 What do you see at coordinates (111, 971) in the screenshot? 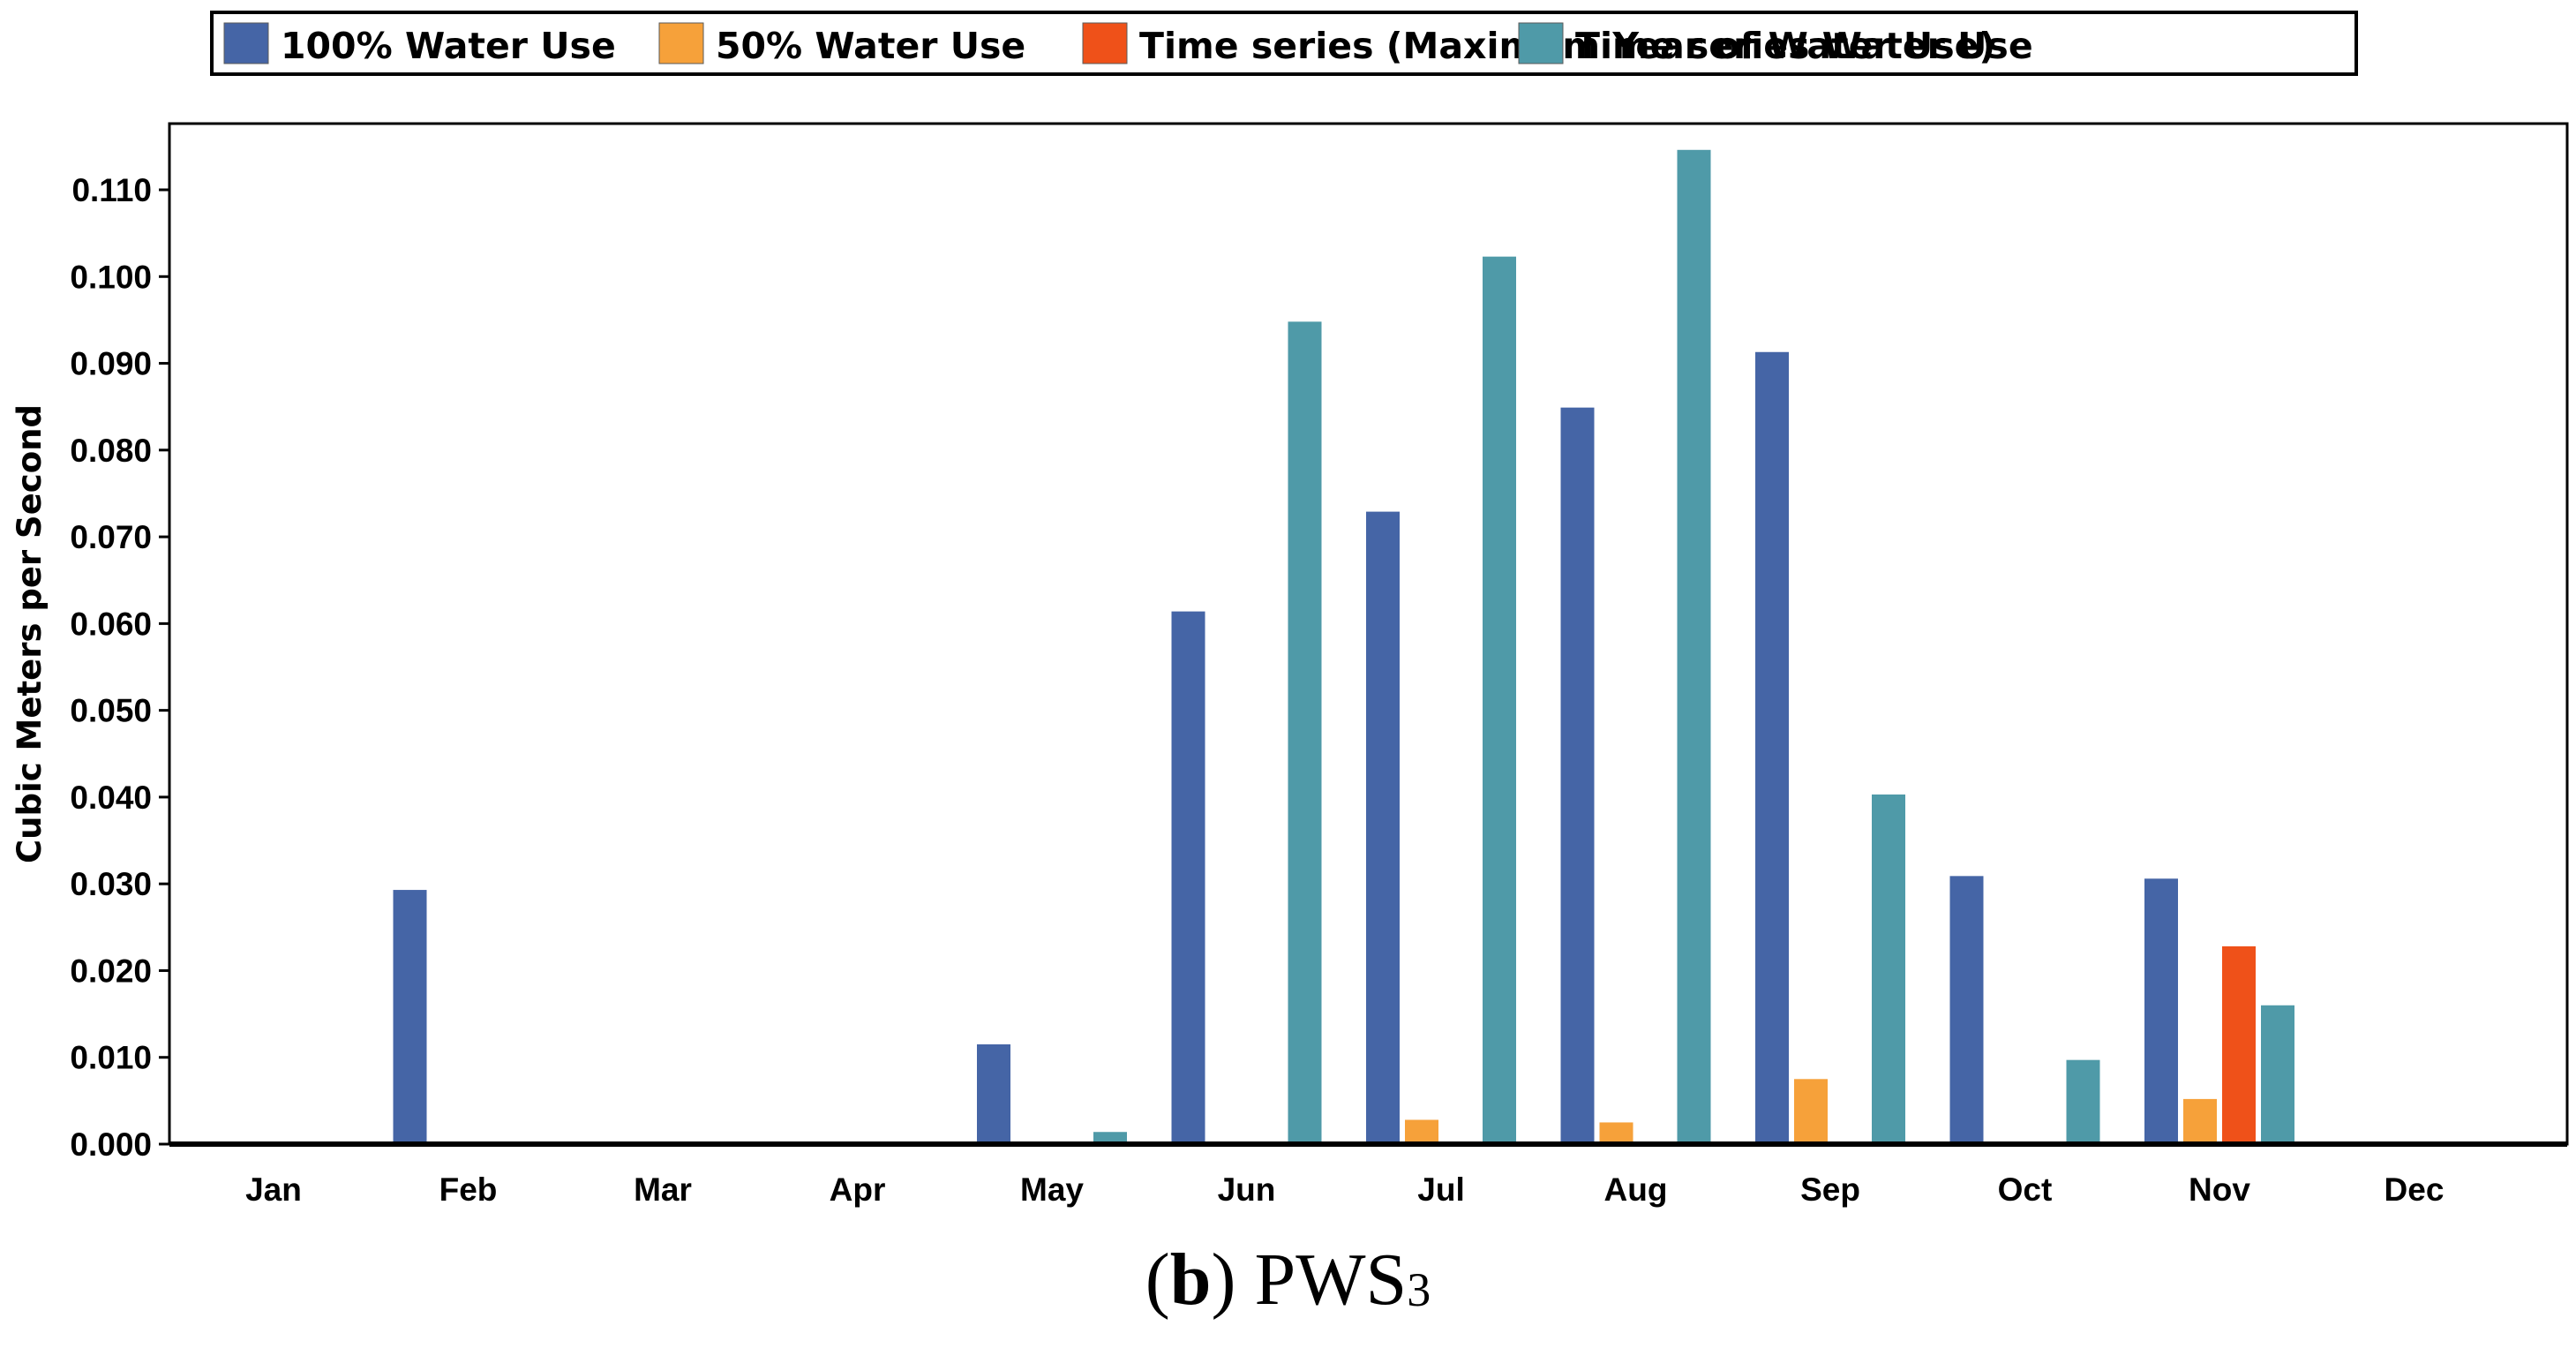
I see `y-tick-label: 0.020` at bounding box center [111, 971].